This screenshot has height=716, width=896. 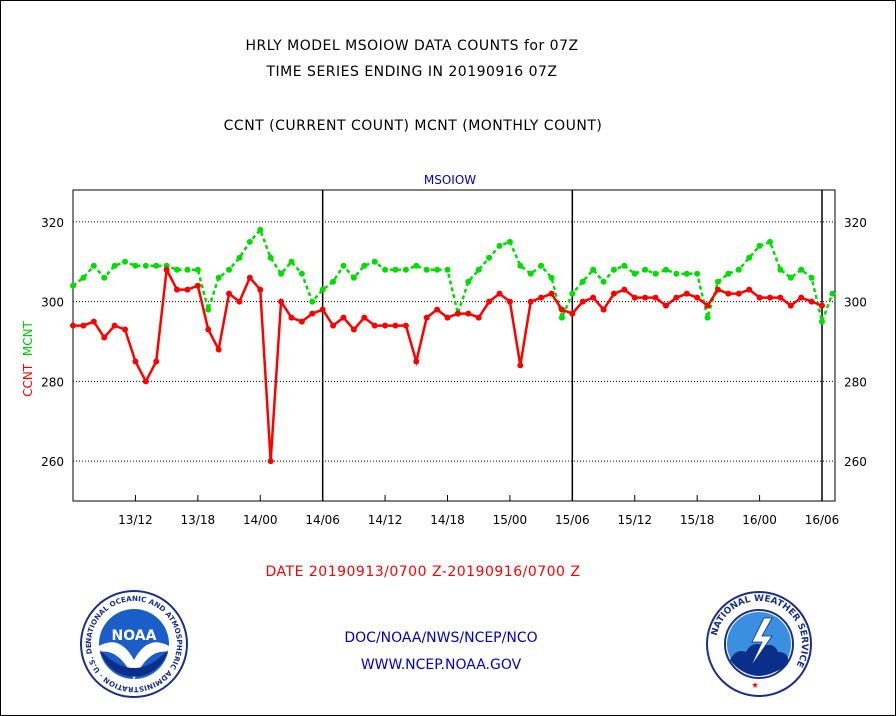 What do you see at coordinates (453, 276) in the screenshot?
I see `series-line-mcnt` at bounding box center [453, 276].